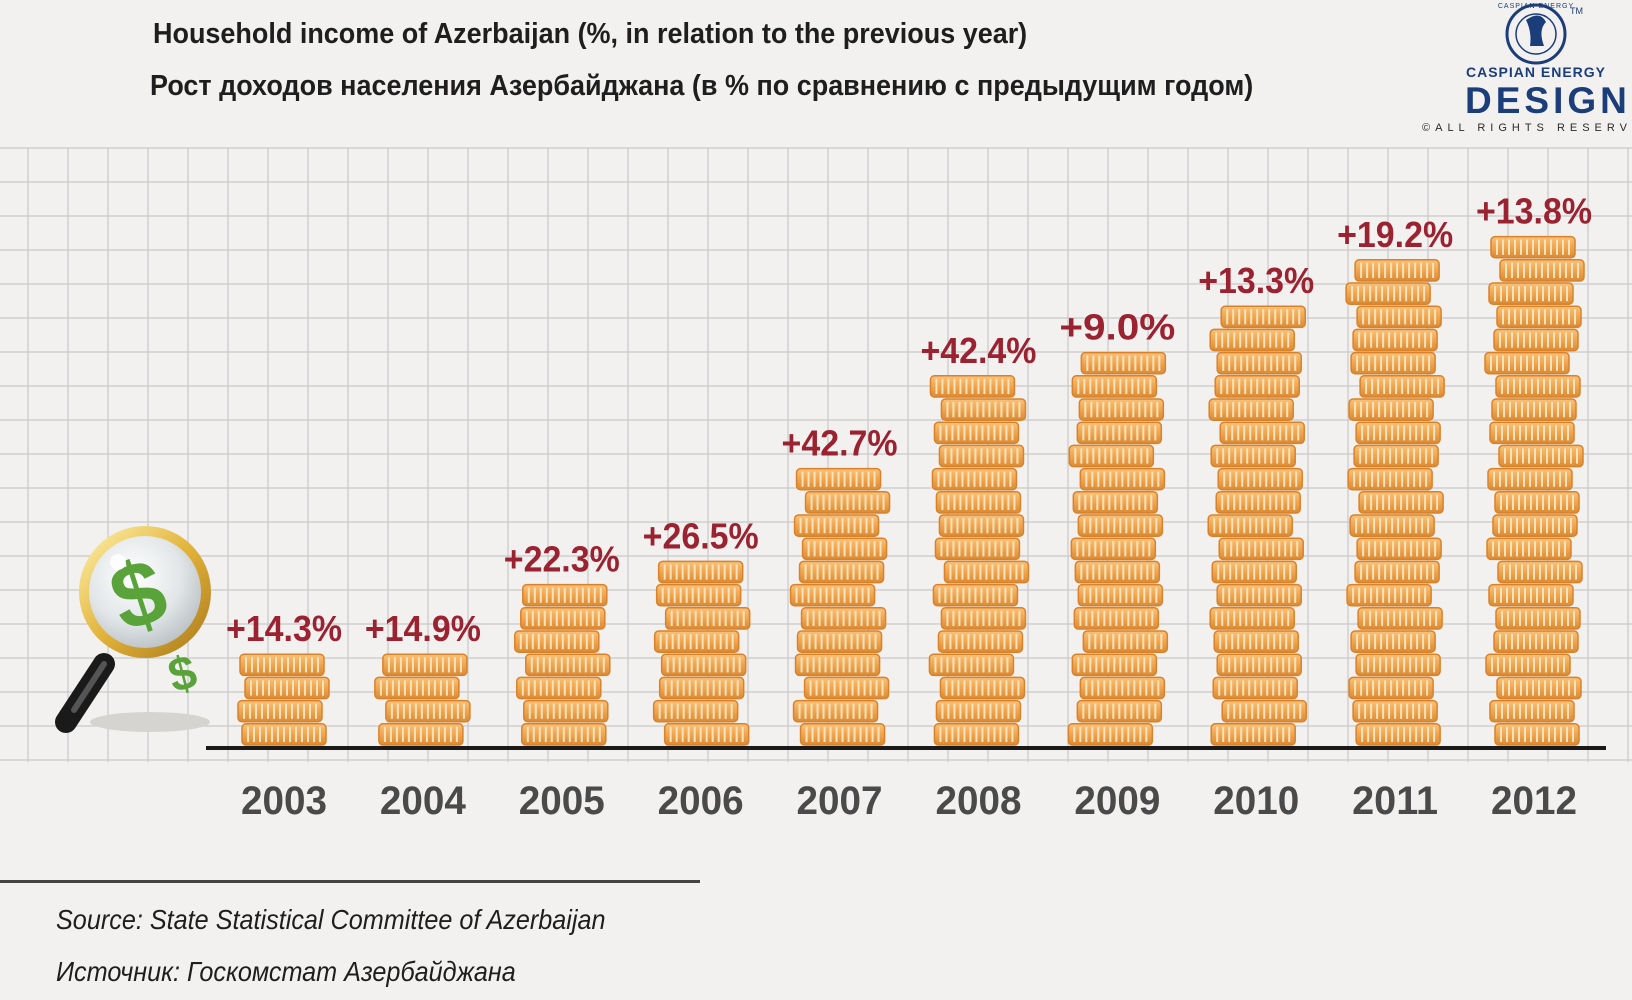  Describe the element at coordinates (1256, 801) in the screenshot. I see `year-label-2010: 2010` at that location.